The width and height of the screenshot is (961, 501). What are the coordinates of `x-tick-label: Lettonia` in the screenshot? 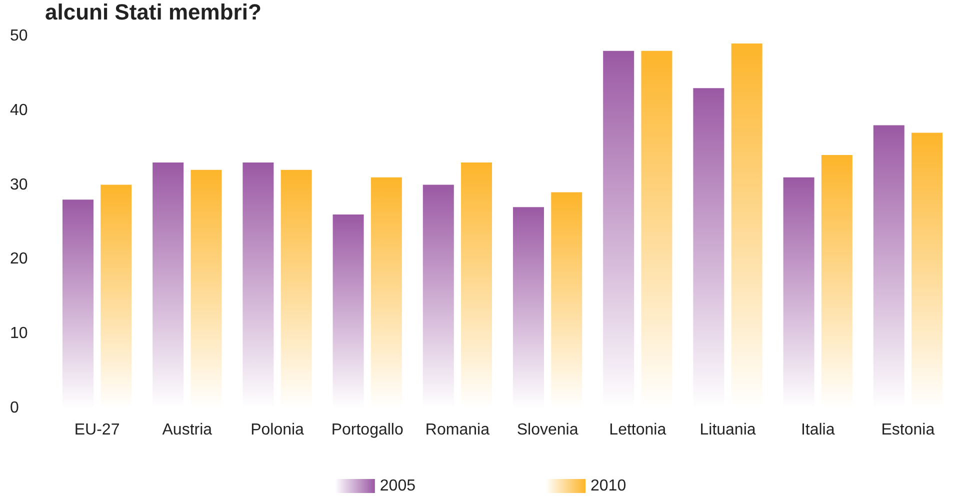 It's located at (637, 430).